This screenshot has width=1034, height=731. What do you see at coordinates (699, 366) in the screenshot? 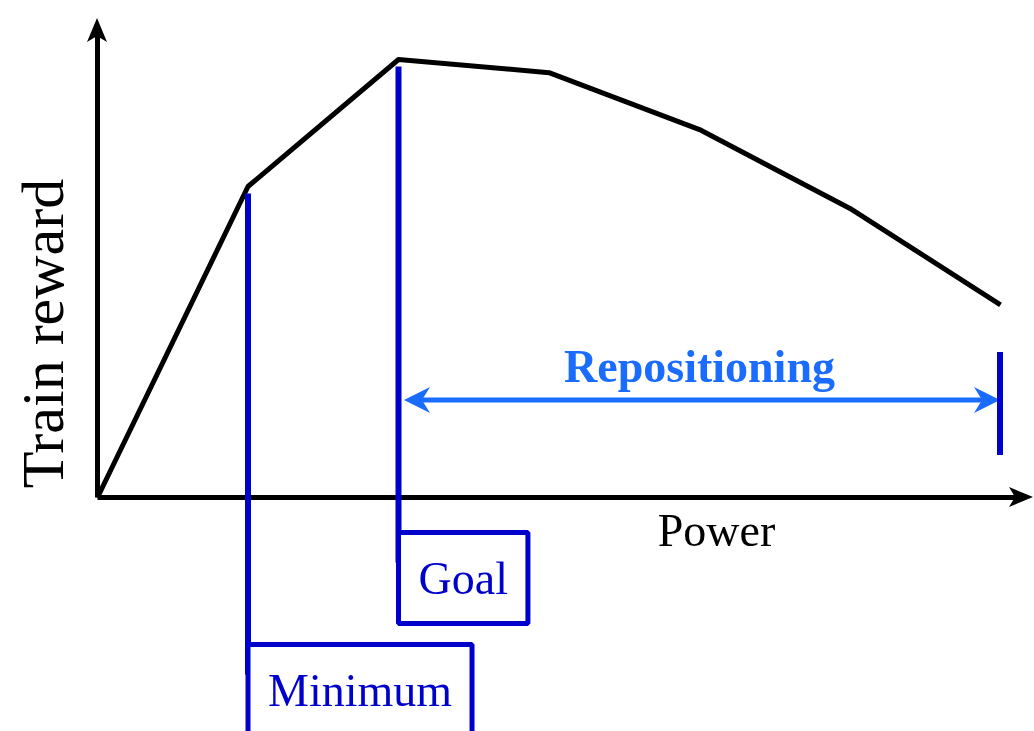
I see `annotation: Repositioning` at bounding box center [699, 366].